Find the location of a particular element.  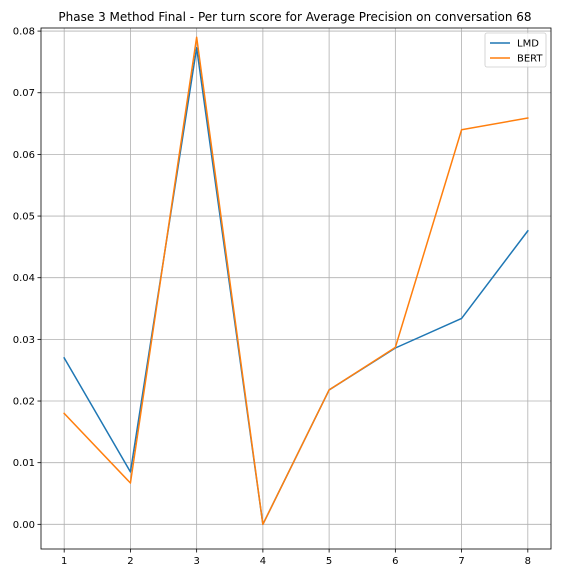

x-tick-label: 1 is located at coordinates (64, 561).